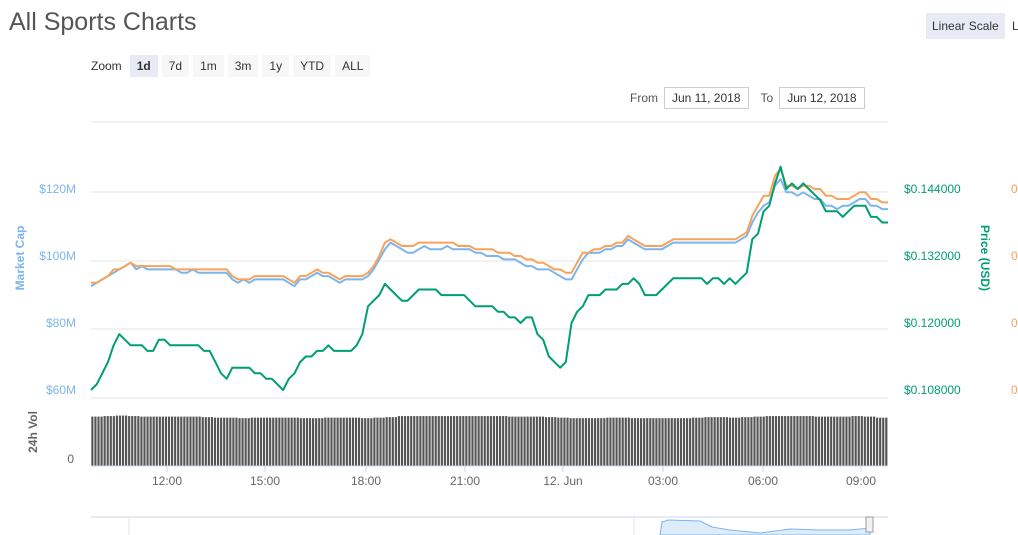 Image resolution: width=1018 pixels, height=535 pixels. Describe the element at coordinates (985, 258) in the screenshot. I see `right-axis-title: Price (USD)` at that location.